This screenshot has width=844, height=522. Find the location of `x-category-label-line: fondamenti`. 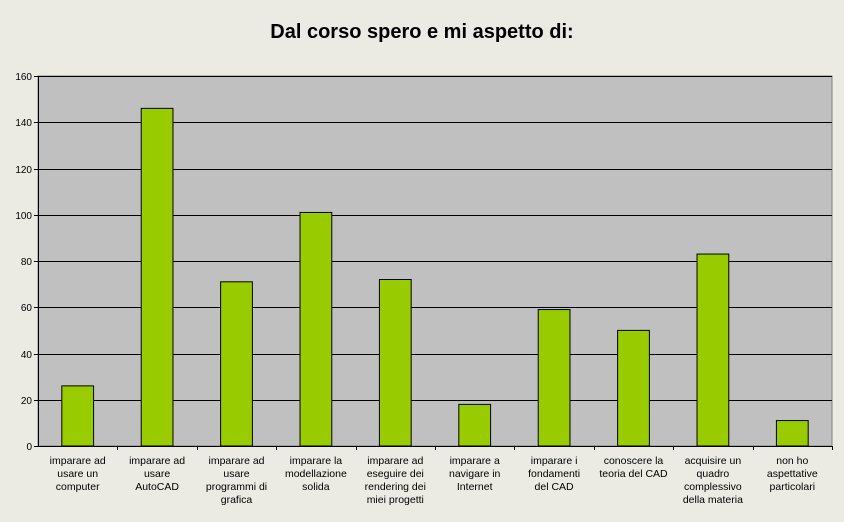

x-category-label-line: fondamenti is located at coordinates (554, 474).